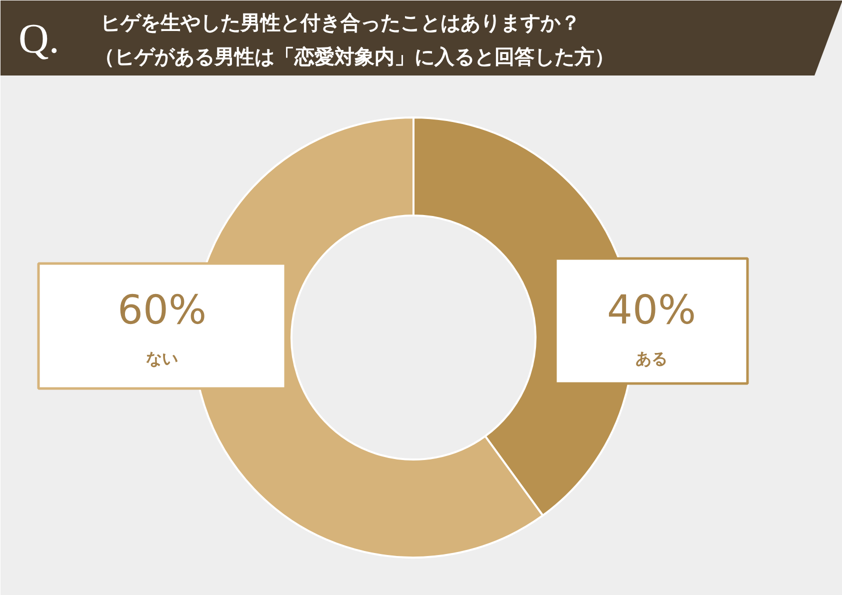 The image size is (842, 595). I want to click on chart-title: ヒゲを生やした男性と付き合ったことはありますか？, so click(340, 22).